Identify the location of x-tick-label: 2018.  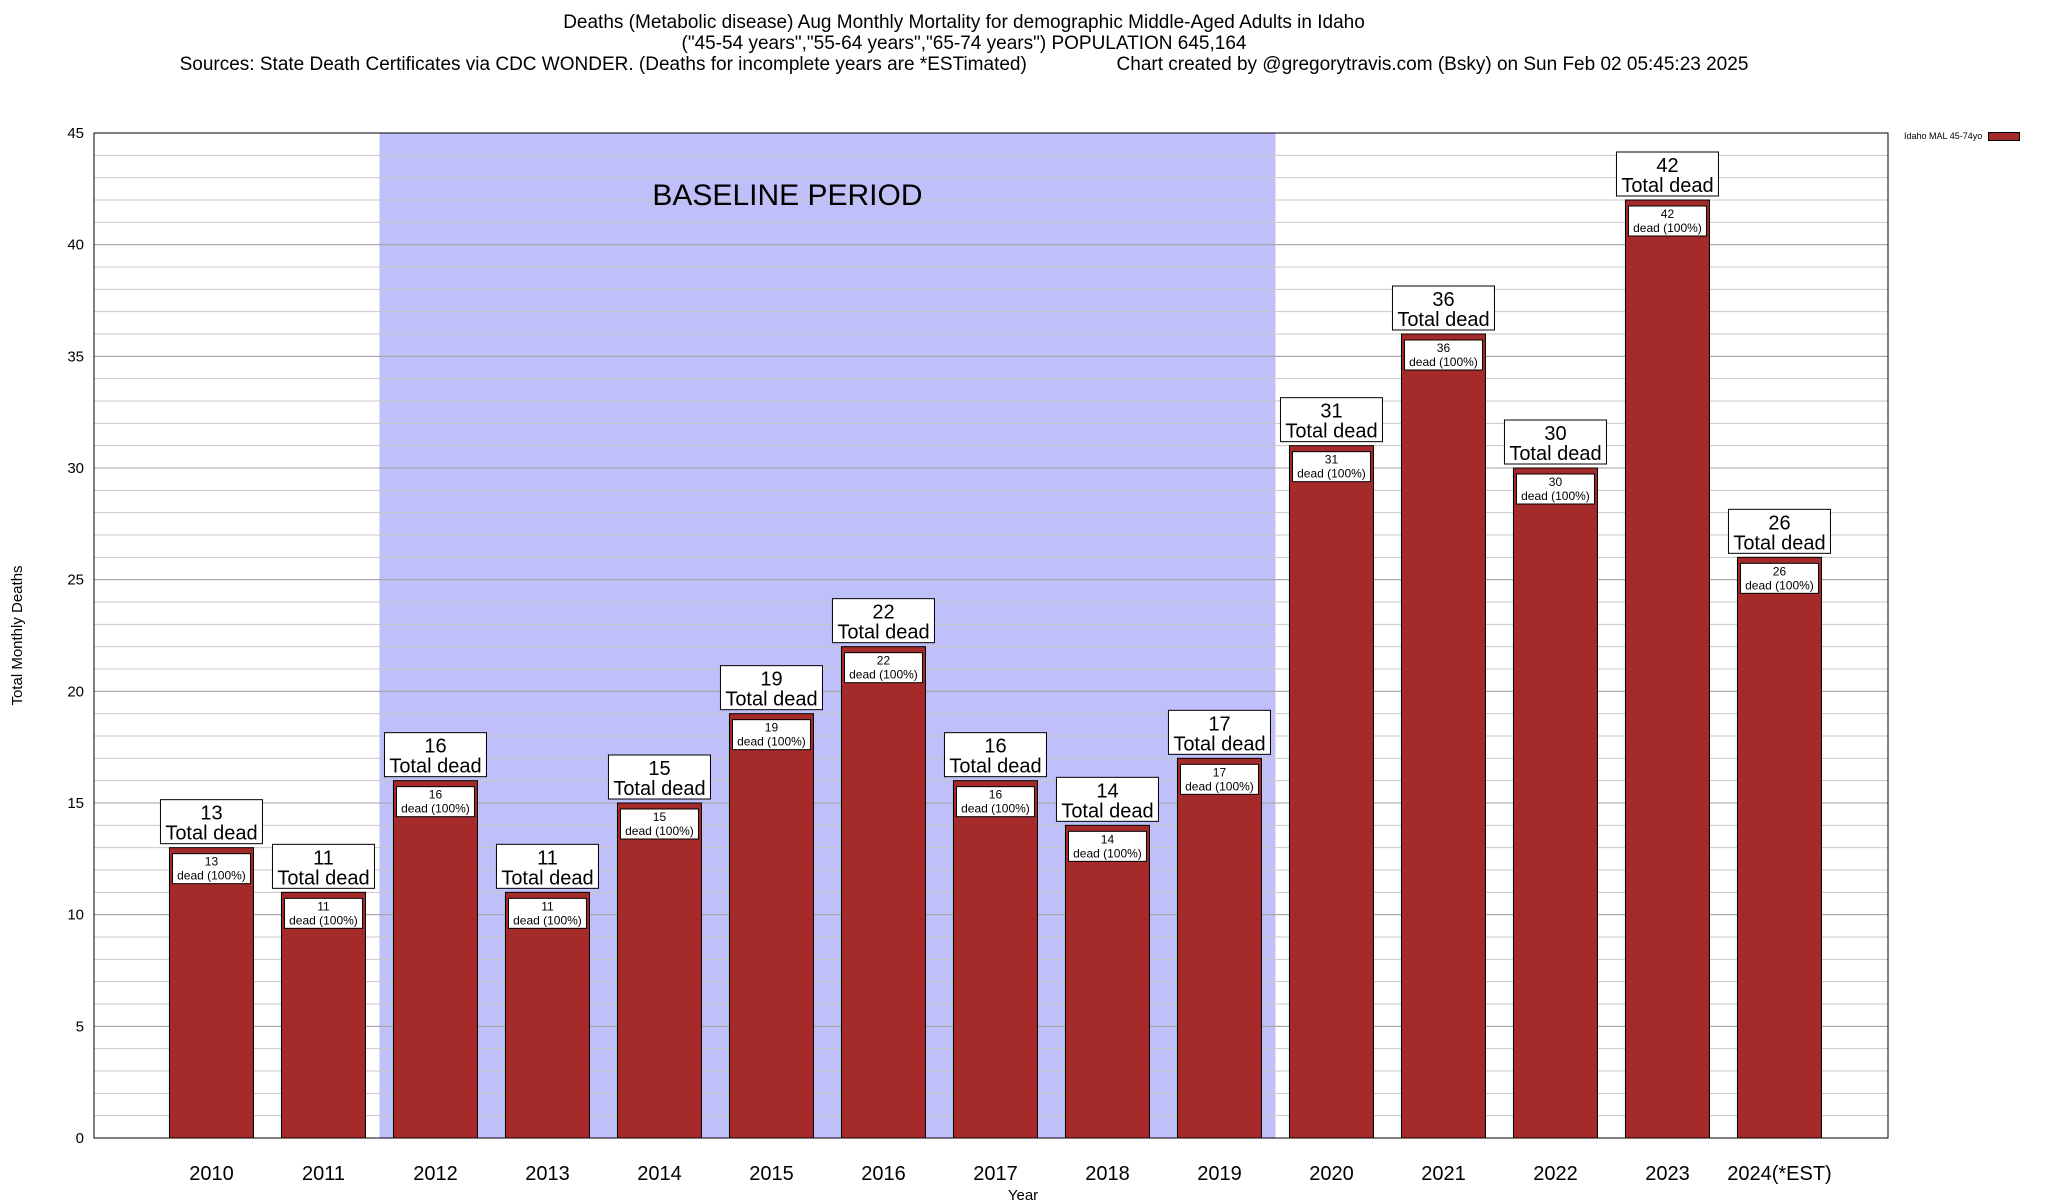
(1107, 1174).